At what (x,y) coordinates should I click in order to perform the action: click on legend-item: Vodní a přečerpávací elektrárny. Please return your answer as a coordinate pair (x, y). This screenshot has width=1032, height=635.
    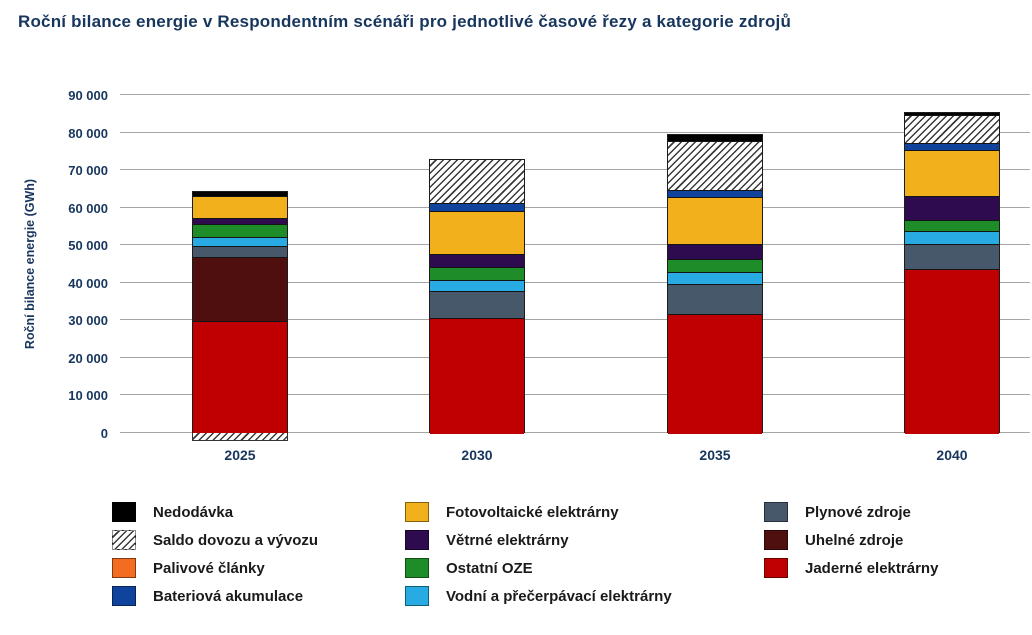
    Looking at the image, I should click on (538, 596).